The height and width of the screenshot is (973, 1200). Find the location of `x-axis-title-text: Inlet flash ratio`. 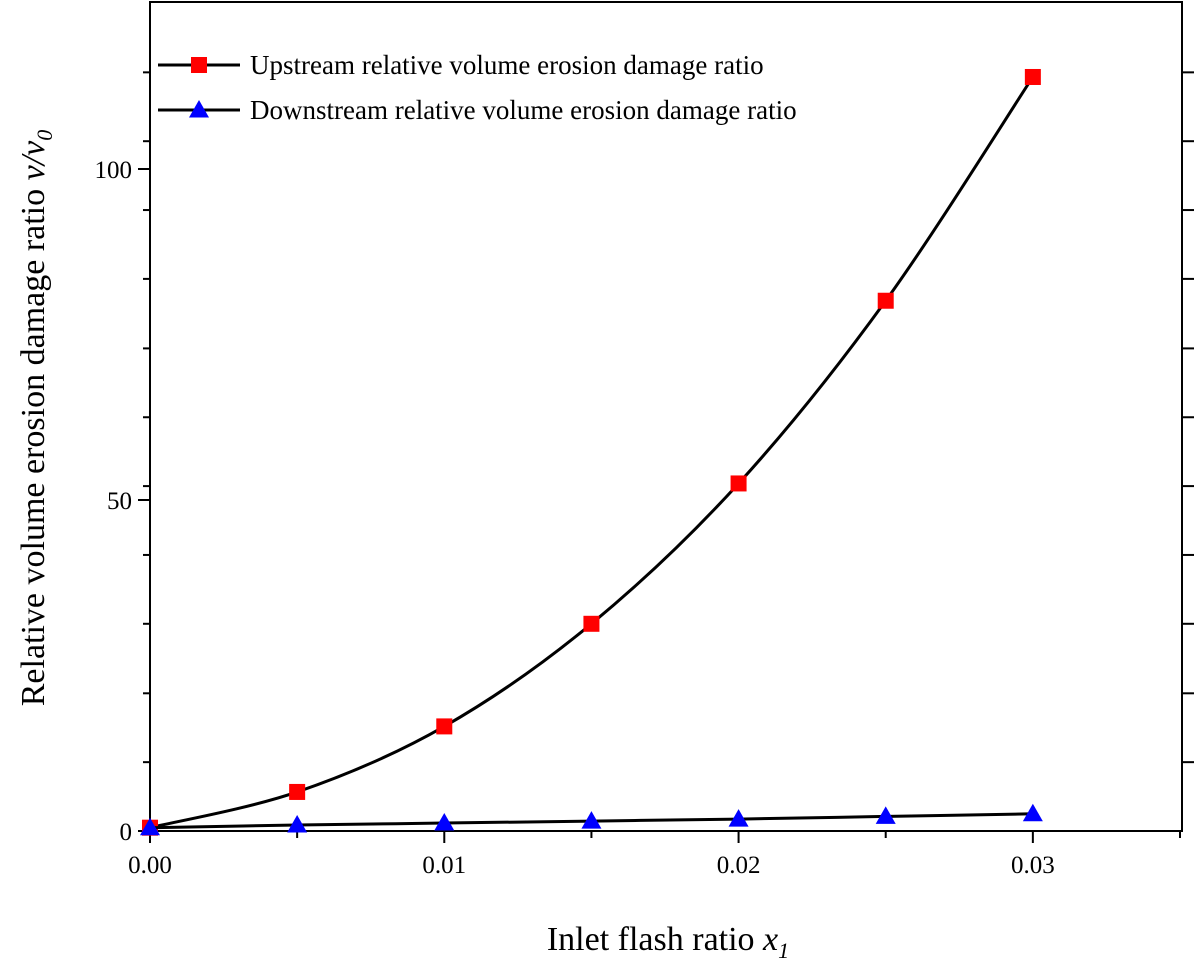

x-axis-title-text: Inlet flash ratio is located at coordinates (651, 939).